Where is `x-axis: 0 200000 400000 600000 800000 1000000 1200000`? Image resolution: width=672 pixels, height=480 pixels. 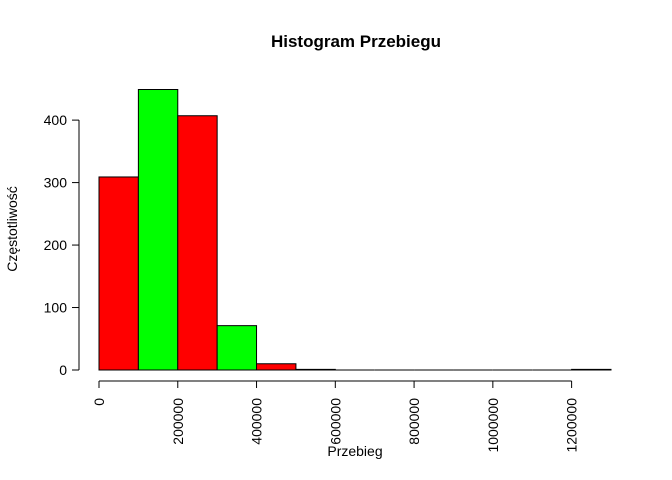
x-axis: 0 200000 400000 600000 800000 1000000 1200000 is located at coordinates (335, 416).